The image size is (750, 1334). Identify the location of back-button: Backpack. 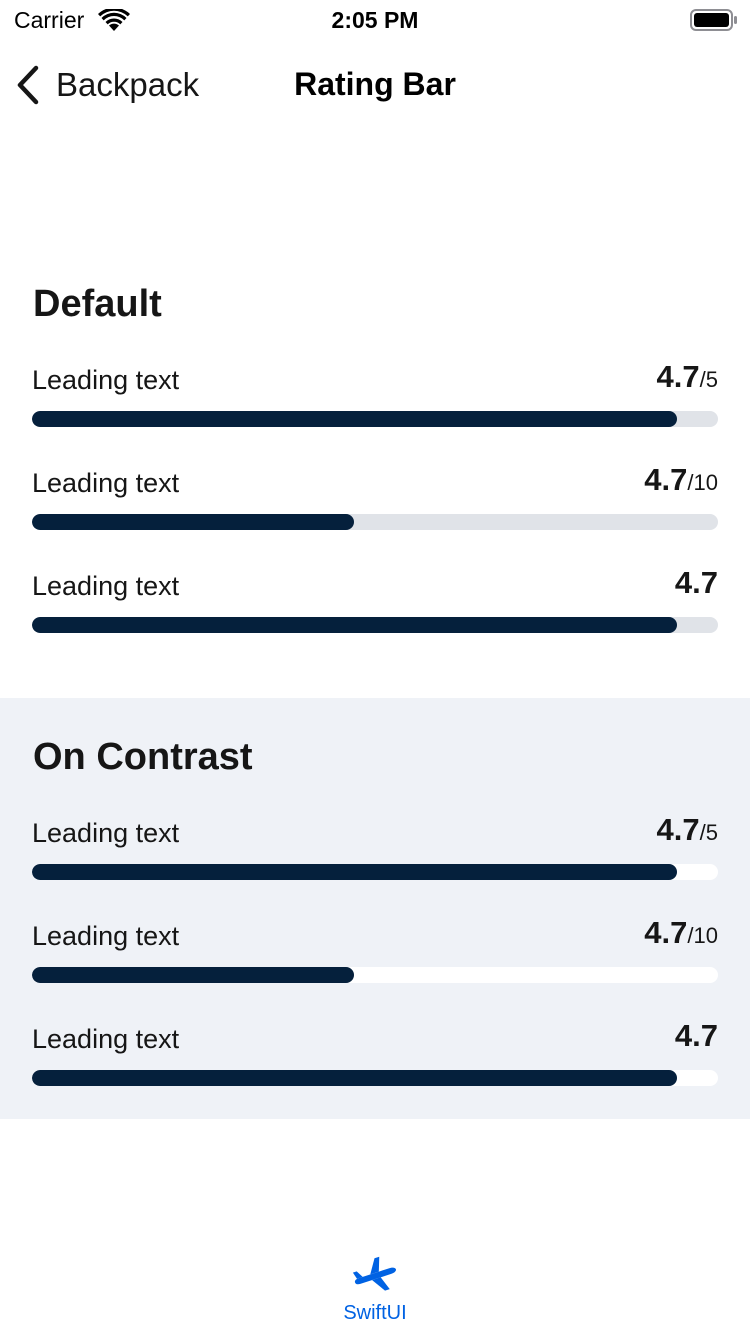
(106, 85).